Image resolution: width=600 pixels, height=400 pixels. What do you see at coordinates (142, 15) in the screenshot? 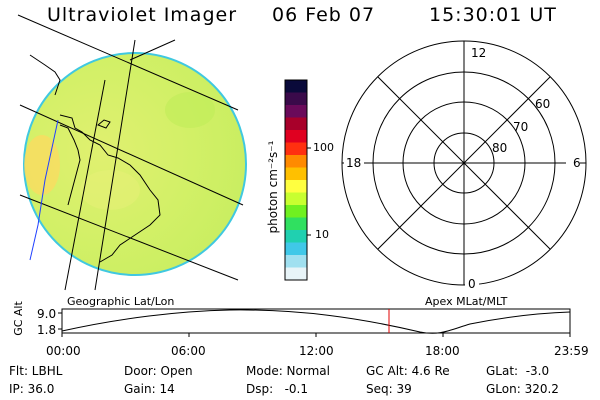
I see `instrument-title: Ultraviolet Imager` at bounding box center [142, 15].